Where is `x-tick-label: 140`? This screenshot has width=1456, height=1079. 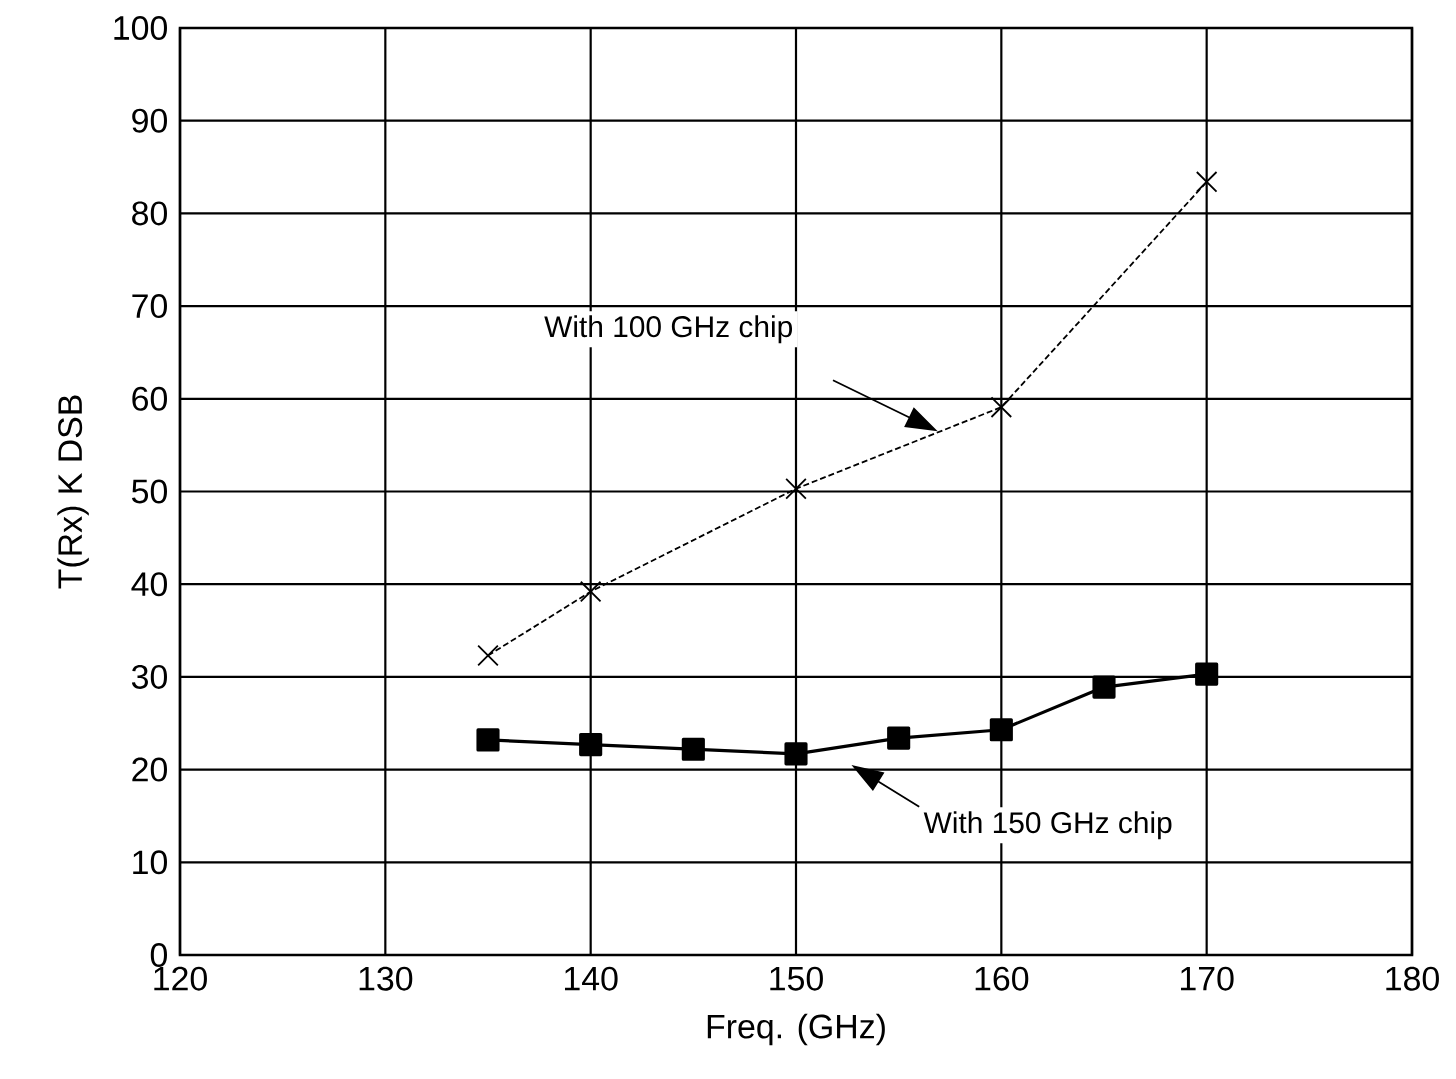 x-tick-label: 140 is located at coordinates (591, 978).